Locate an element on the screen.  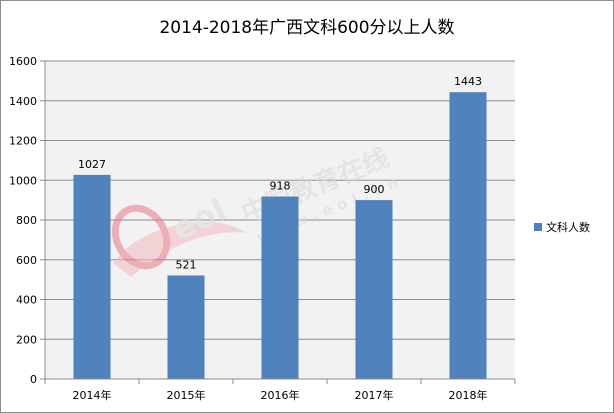
y-tick-label: 600 is located at coordinates (26, 260).